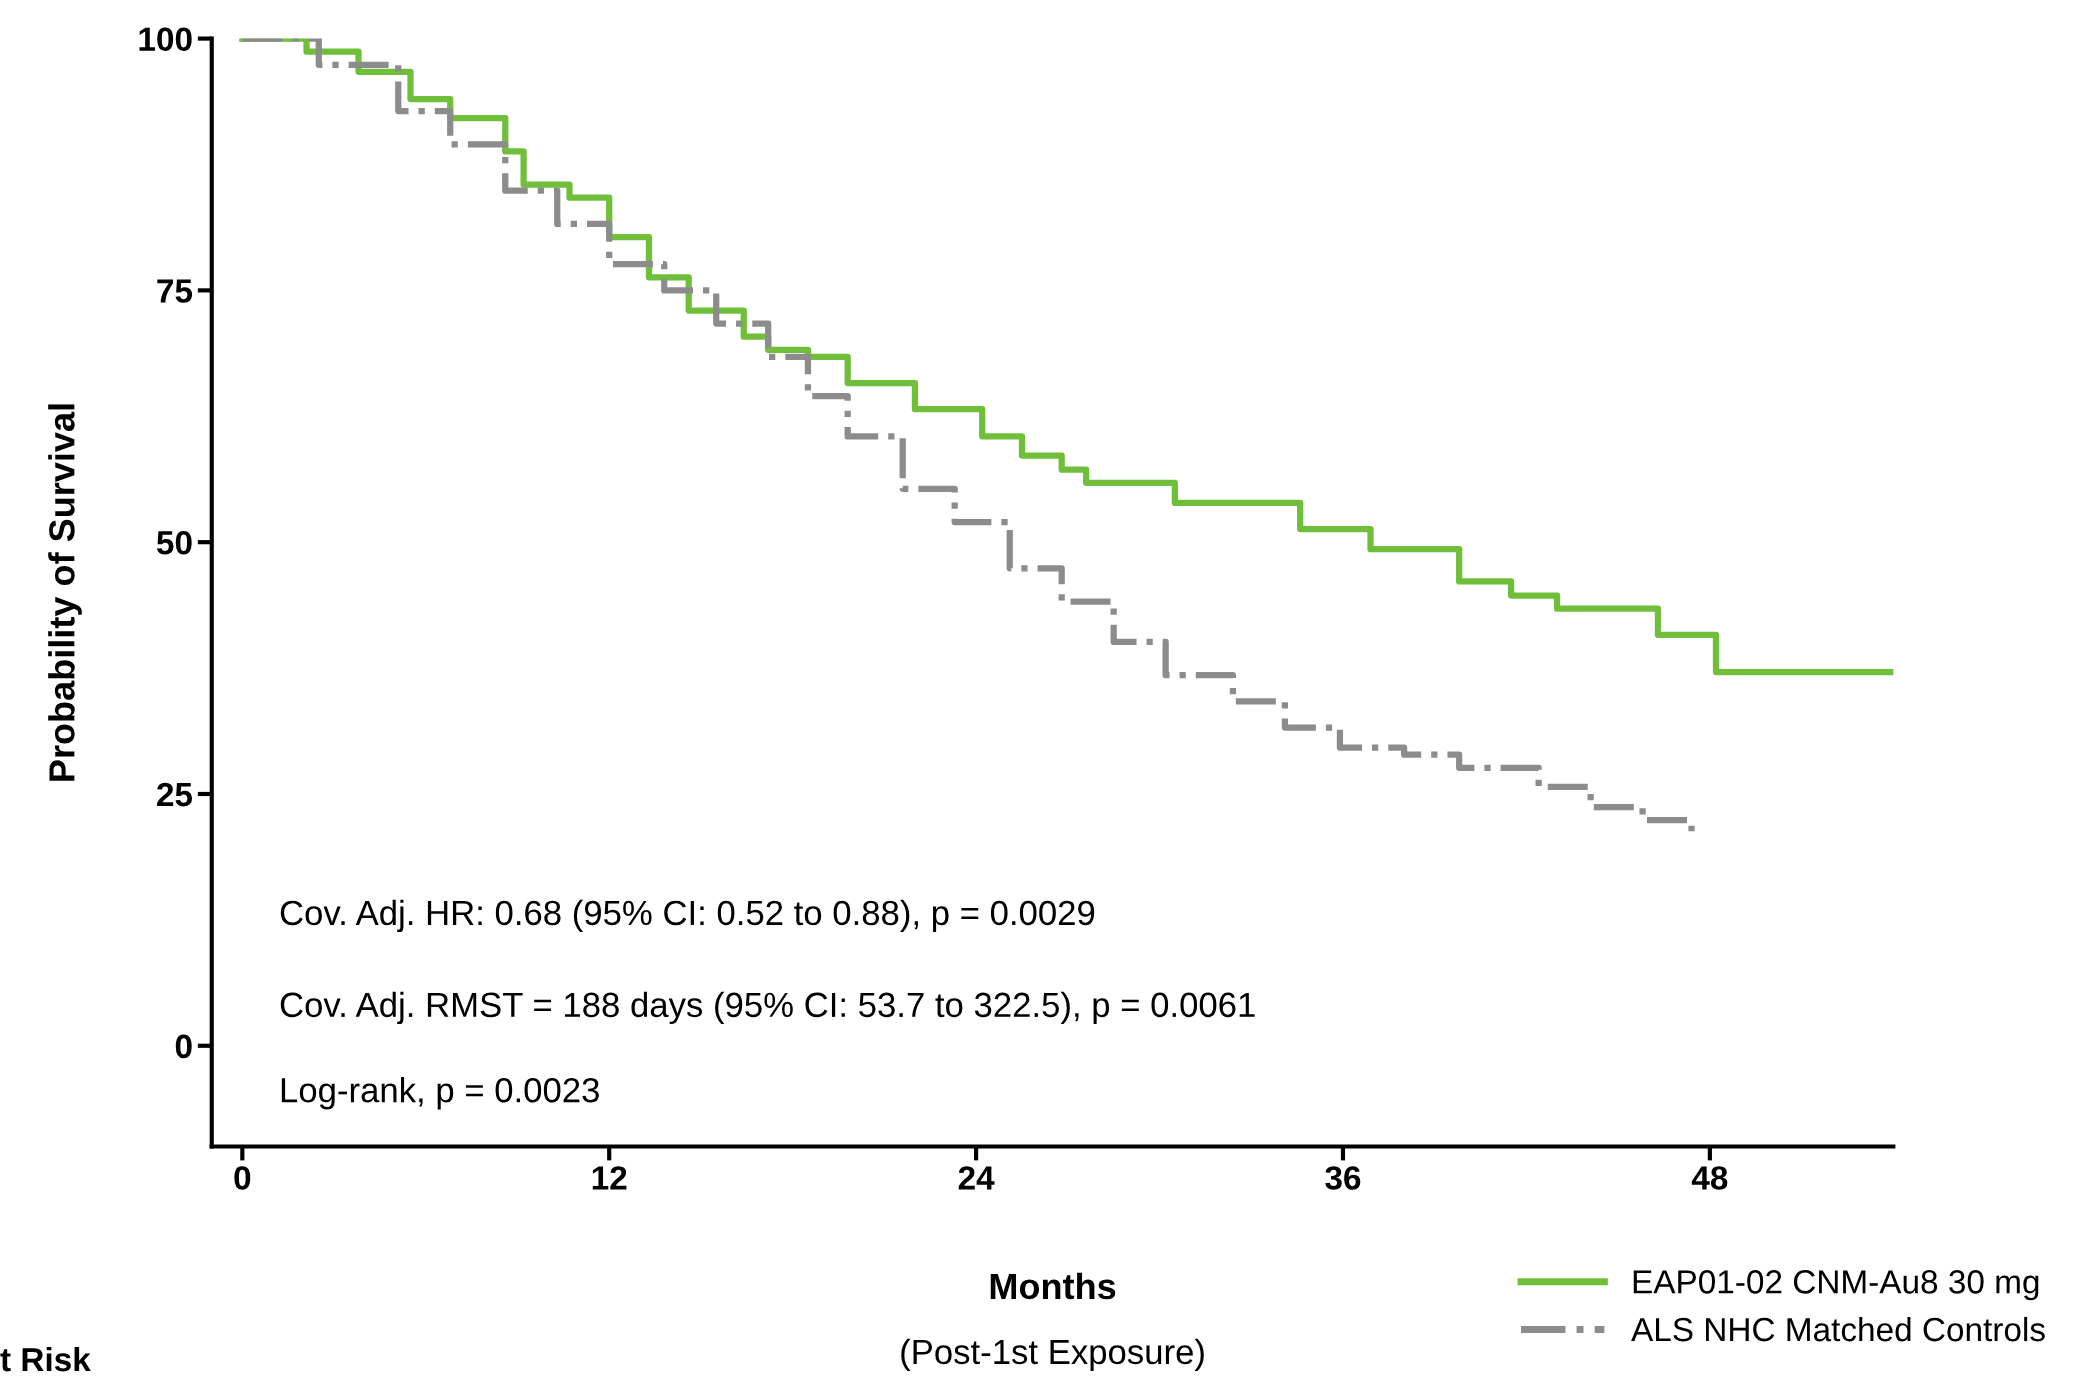 This screenshot has height=1378, width=2076. Describe the element at coordinates (1053, 1286) in the screenshot. I see `x-axis-title: Months` at that location.